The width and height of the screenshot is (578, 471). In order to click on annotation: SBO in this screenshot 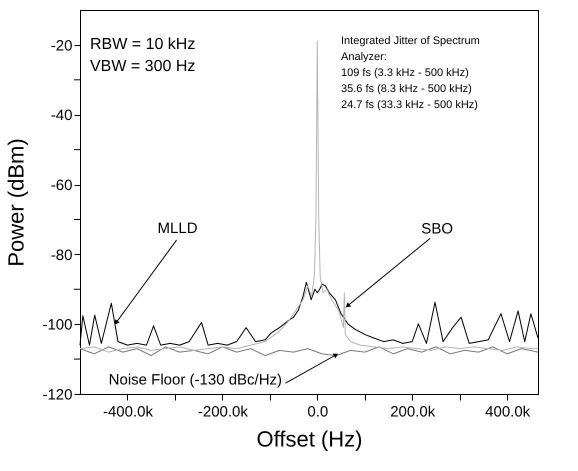, I will do `click(437, 229)`.